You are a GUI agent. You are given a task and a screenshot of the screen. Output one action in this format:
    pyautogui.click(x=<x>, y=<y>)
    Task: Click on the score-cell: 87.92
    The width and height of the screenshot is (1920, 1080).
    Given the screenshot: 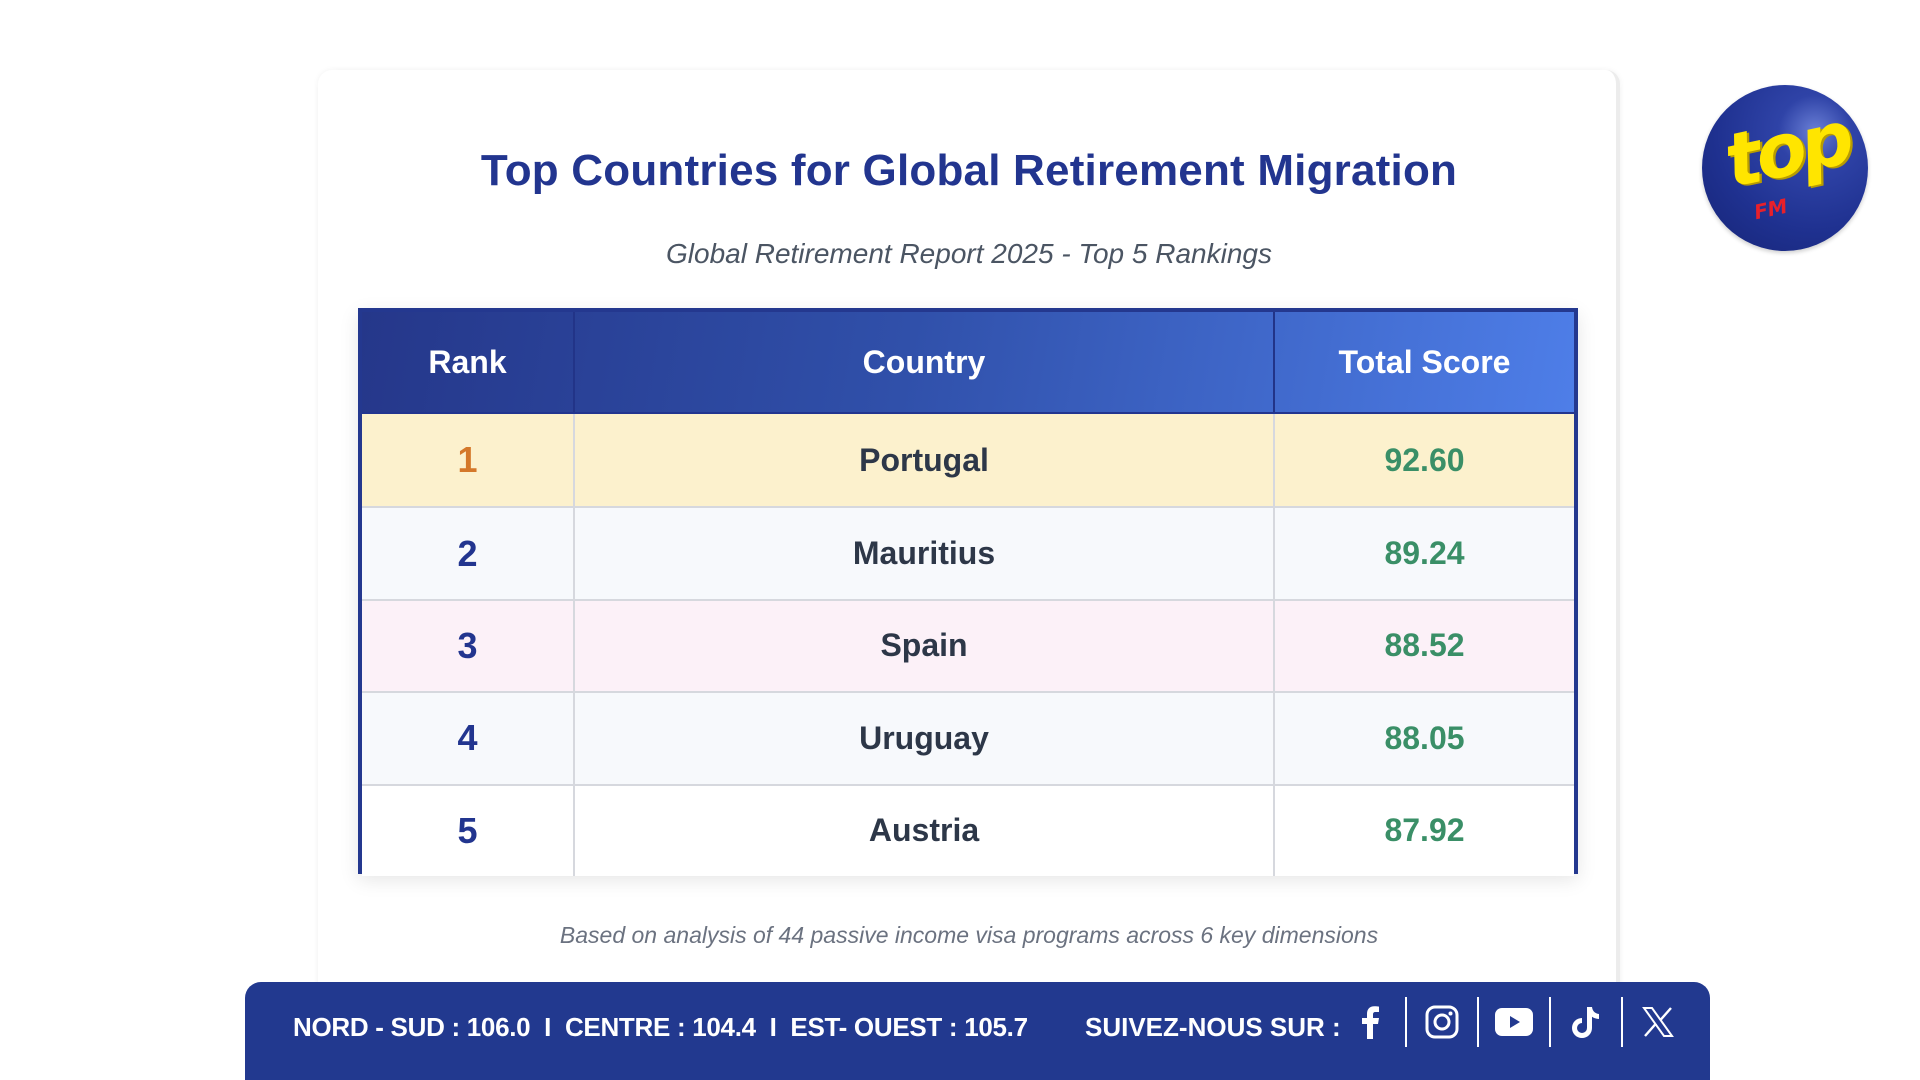 What is the action you would take?
    pyautogui.click(x=1424, y=830)
    